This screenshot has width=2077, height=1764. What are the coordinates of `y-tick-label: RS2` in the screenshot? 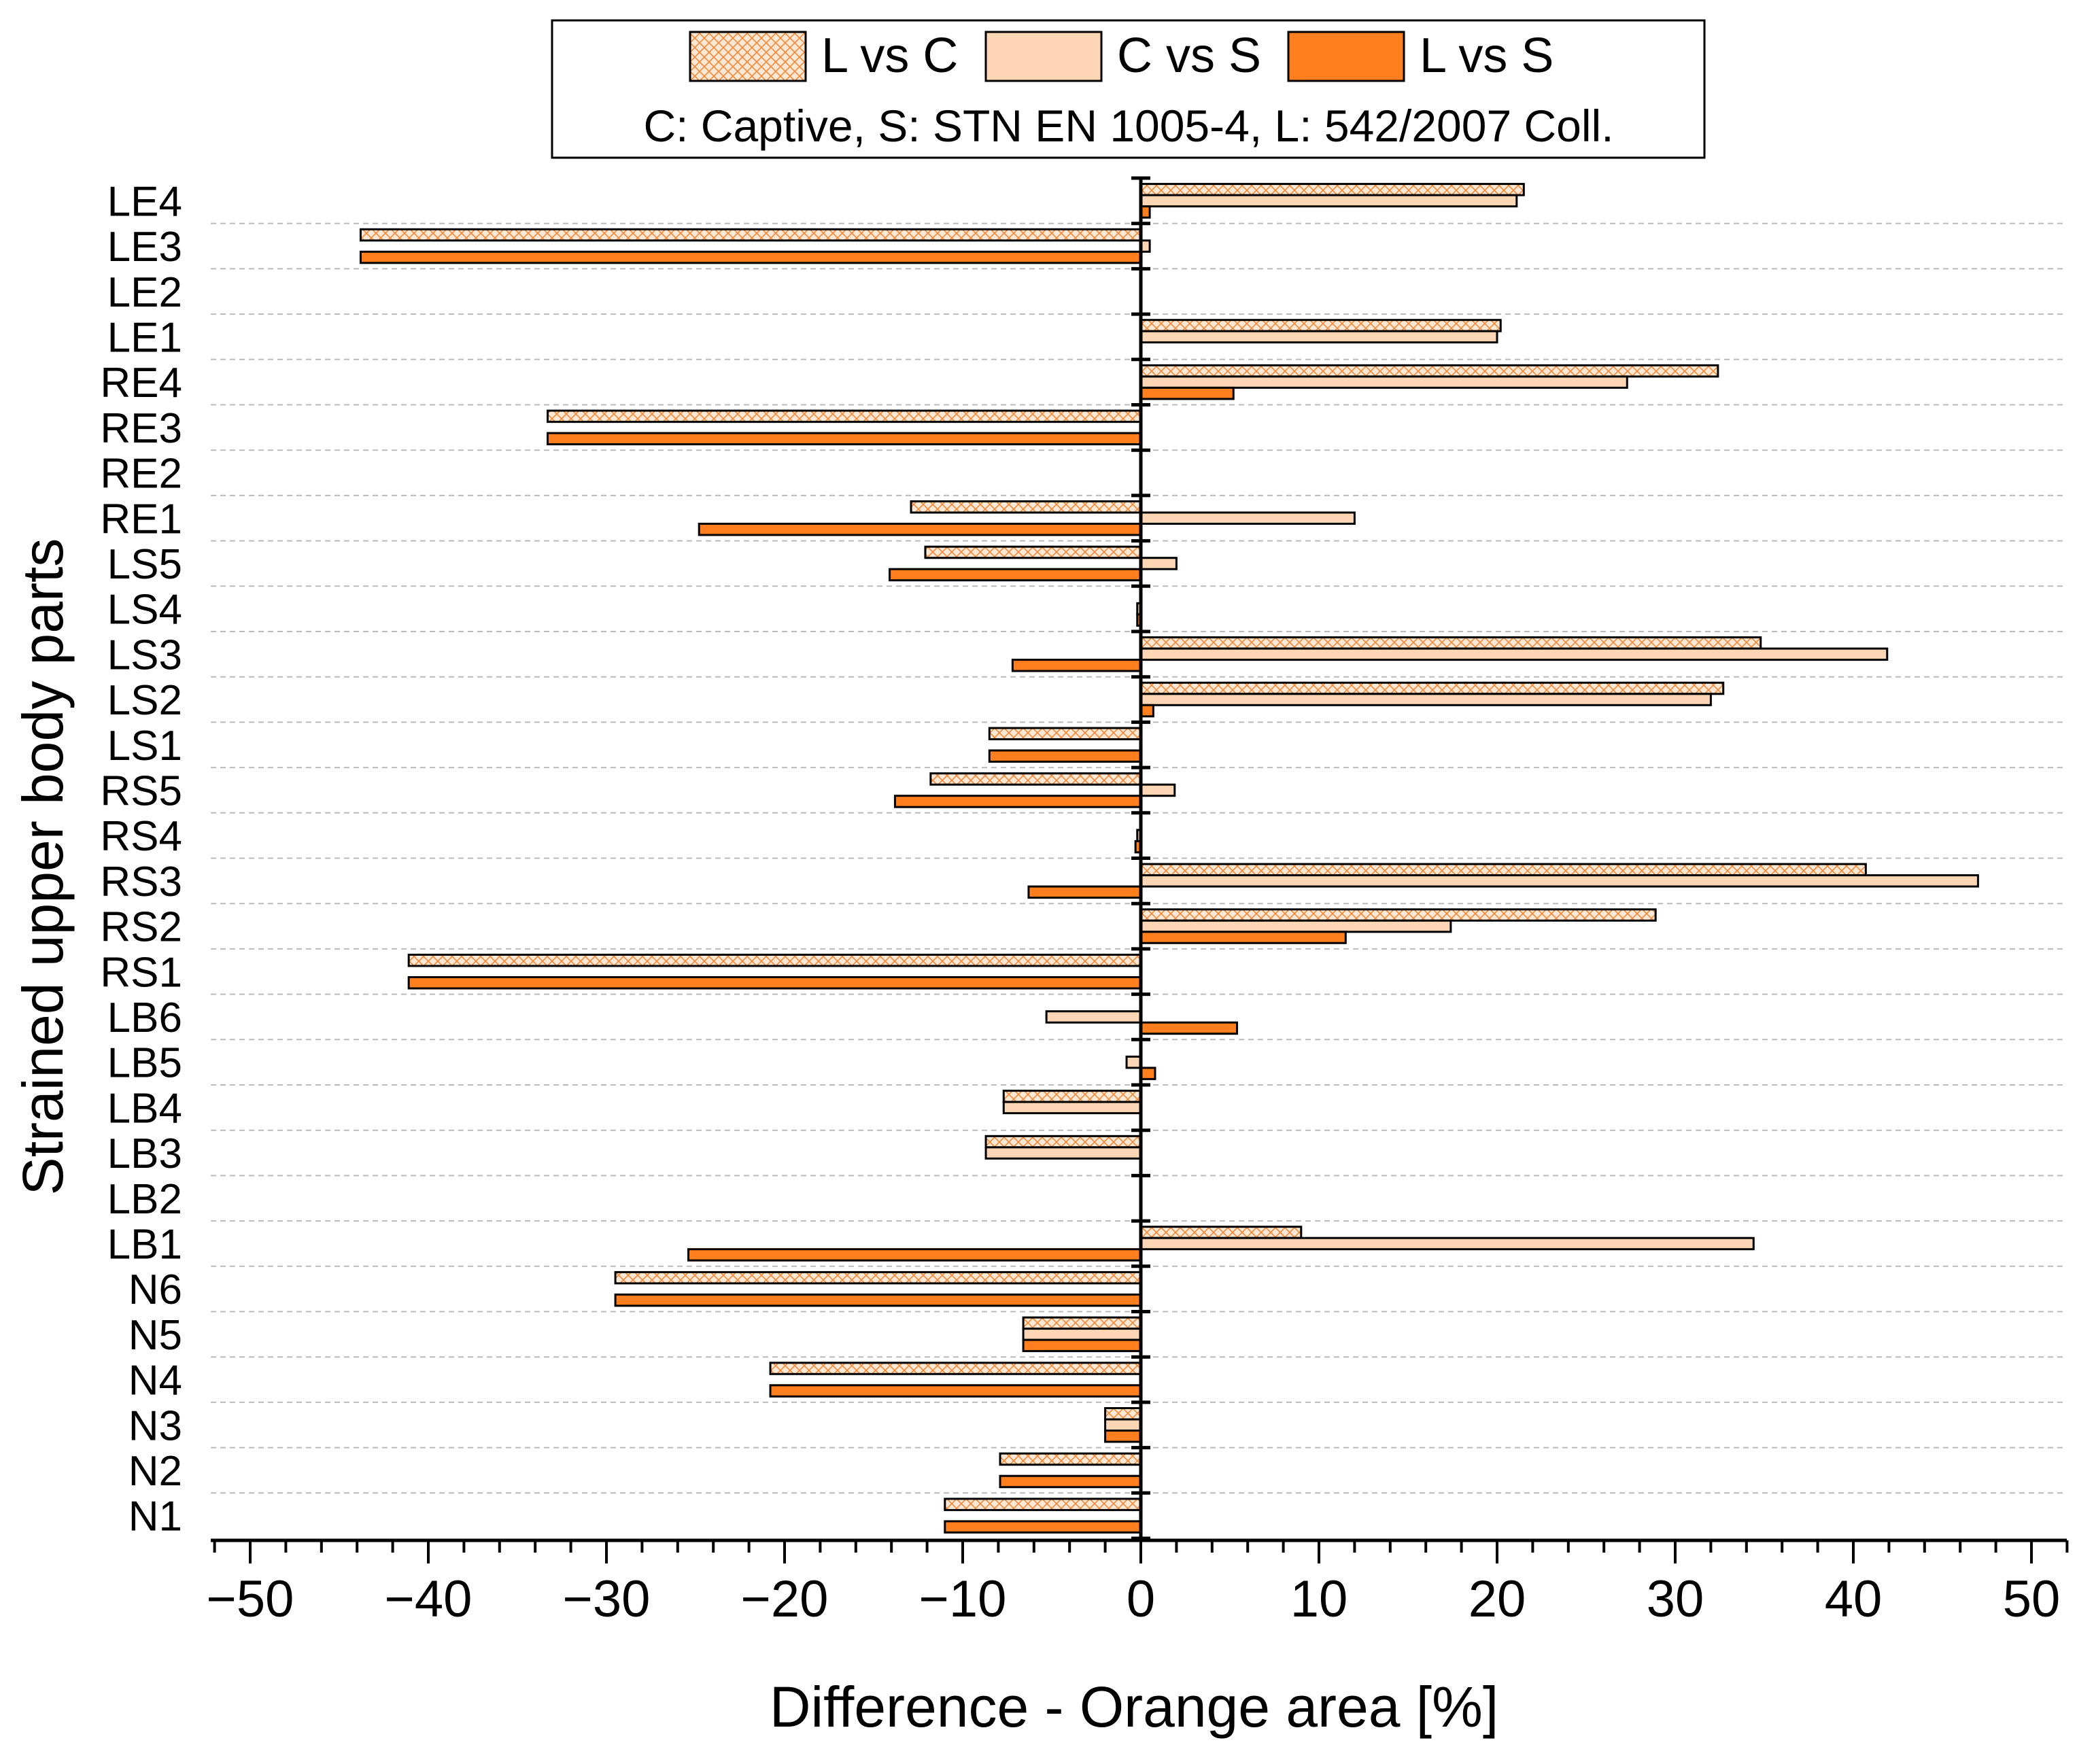 It's located at (141, 927).